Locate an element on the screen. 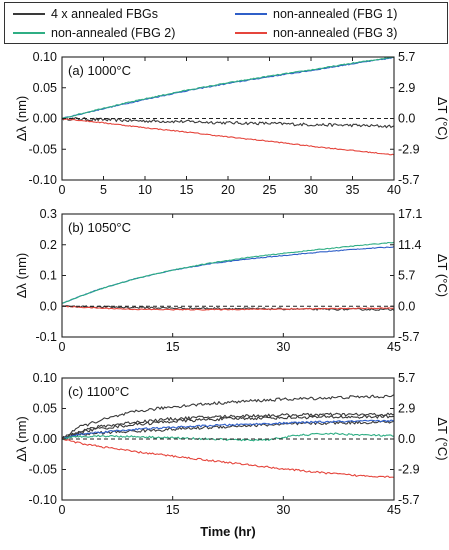 The height and width of the screenshot is (550, 449). y-tick-label-1-3: 0.05 is located at coordinates (45, 88).